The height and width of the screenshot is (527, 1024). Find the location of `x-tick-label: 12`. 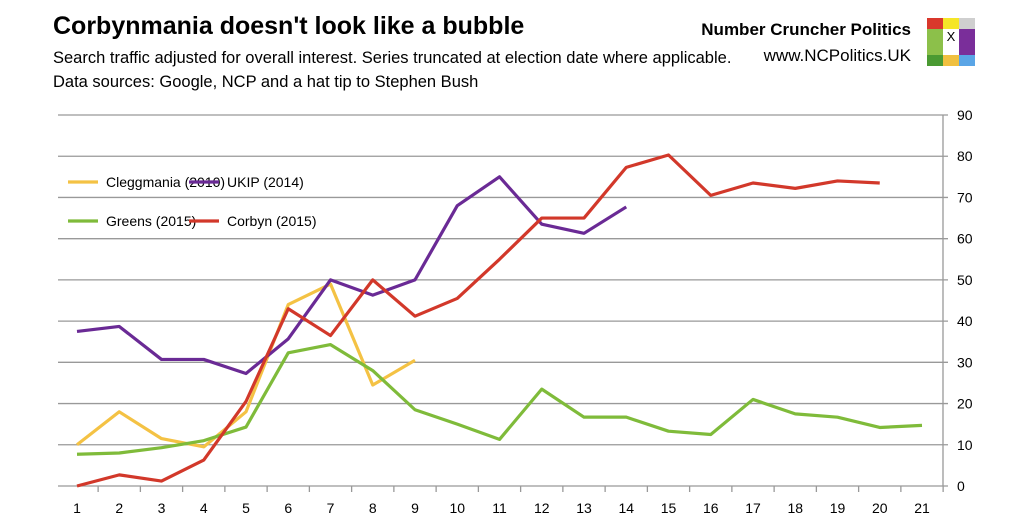

x-tick-label: 12 is located at coordinates (542, 508).